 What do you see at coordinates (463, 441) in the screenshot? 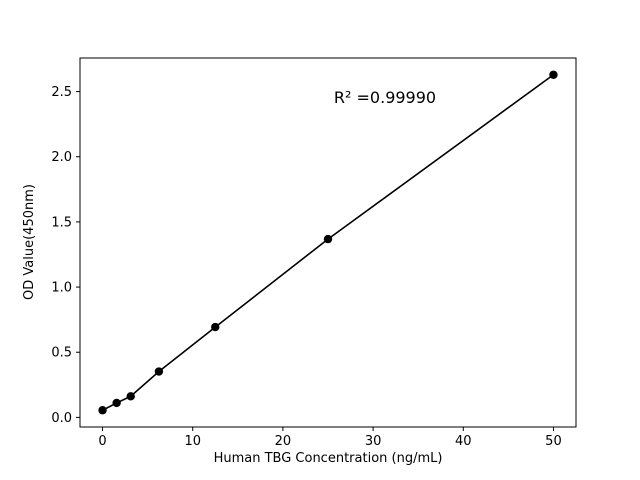
I see `x-tick-label: 40` at bounding box center [463, 441].